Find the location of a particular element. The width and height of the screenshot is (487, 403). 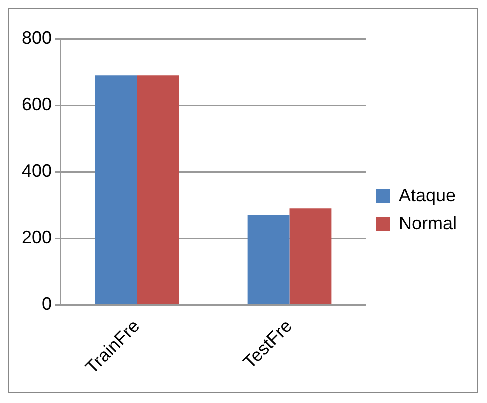

y-tick-label: 800 is located at coordinates (37, 38).